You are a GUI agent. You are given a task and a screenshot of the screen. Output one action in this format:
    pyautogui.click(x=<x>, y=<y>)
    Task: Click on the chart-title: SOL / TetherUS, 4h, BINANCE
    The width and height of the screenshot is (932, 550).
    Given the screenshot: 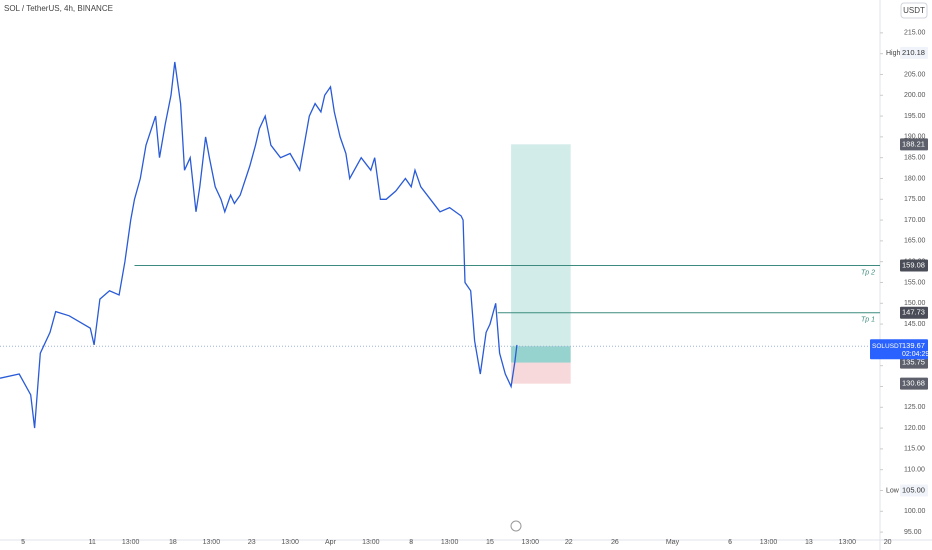 What is the action you would take?
    pyautogui.click(x=58, y=8)
    